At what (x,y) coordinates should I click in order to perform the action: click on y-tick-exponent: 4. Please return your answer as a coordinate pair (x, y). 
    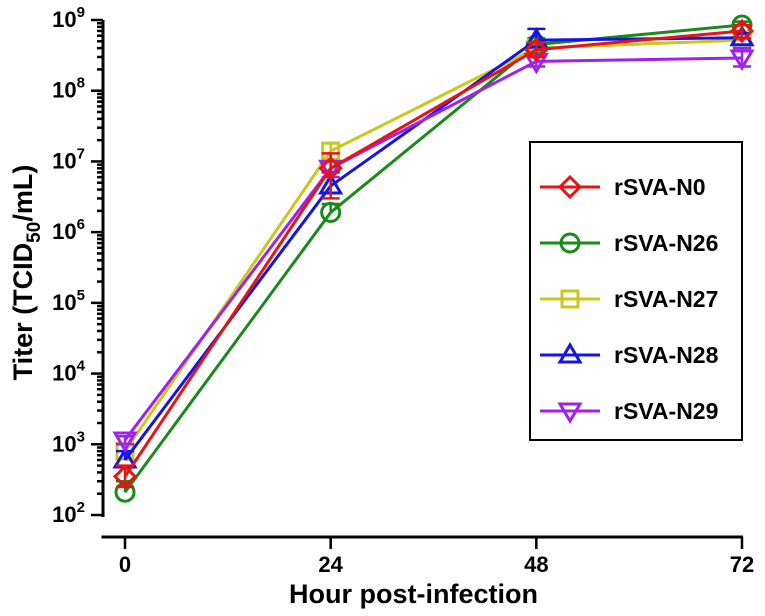
    Looking at the image, I should click on (81, 366).